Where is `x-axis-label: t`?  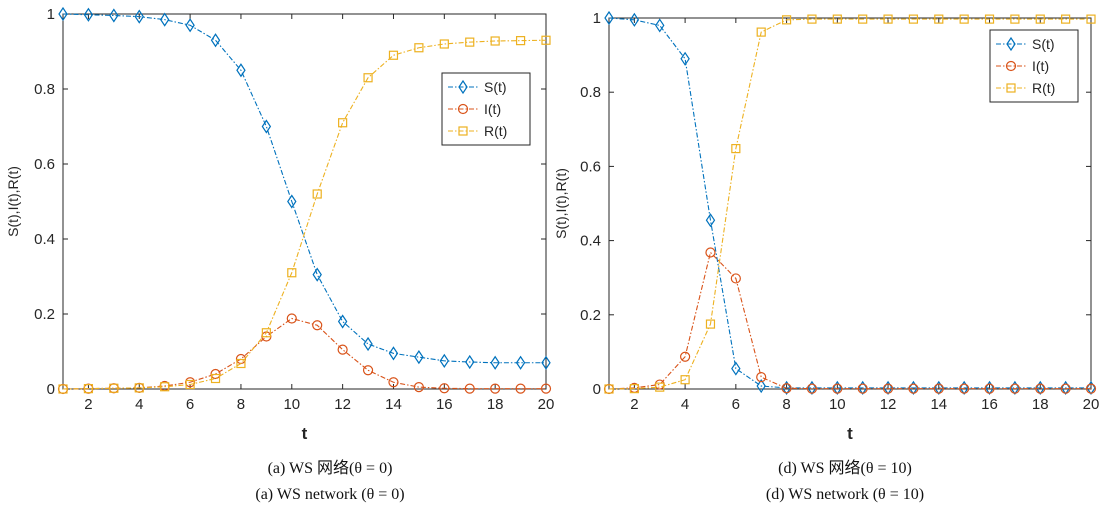 x-axis-label: t is located at coordinates (305, 433).